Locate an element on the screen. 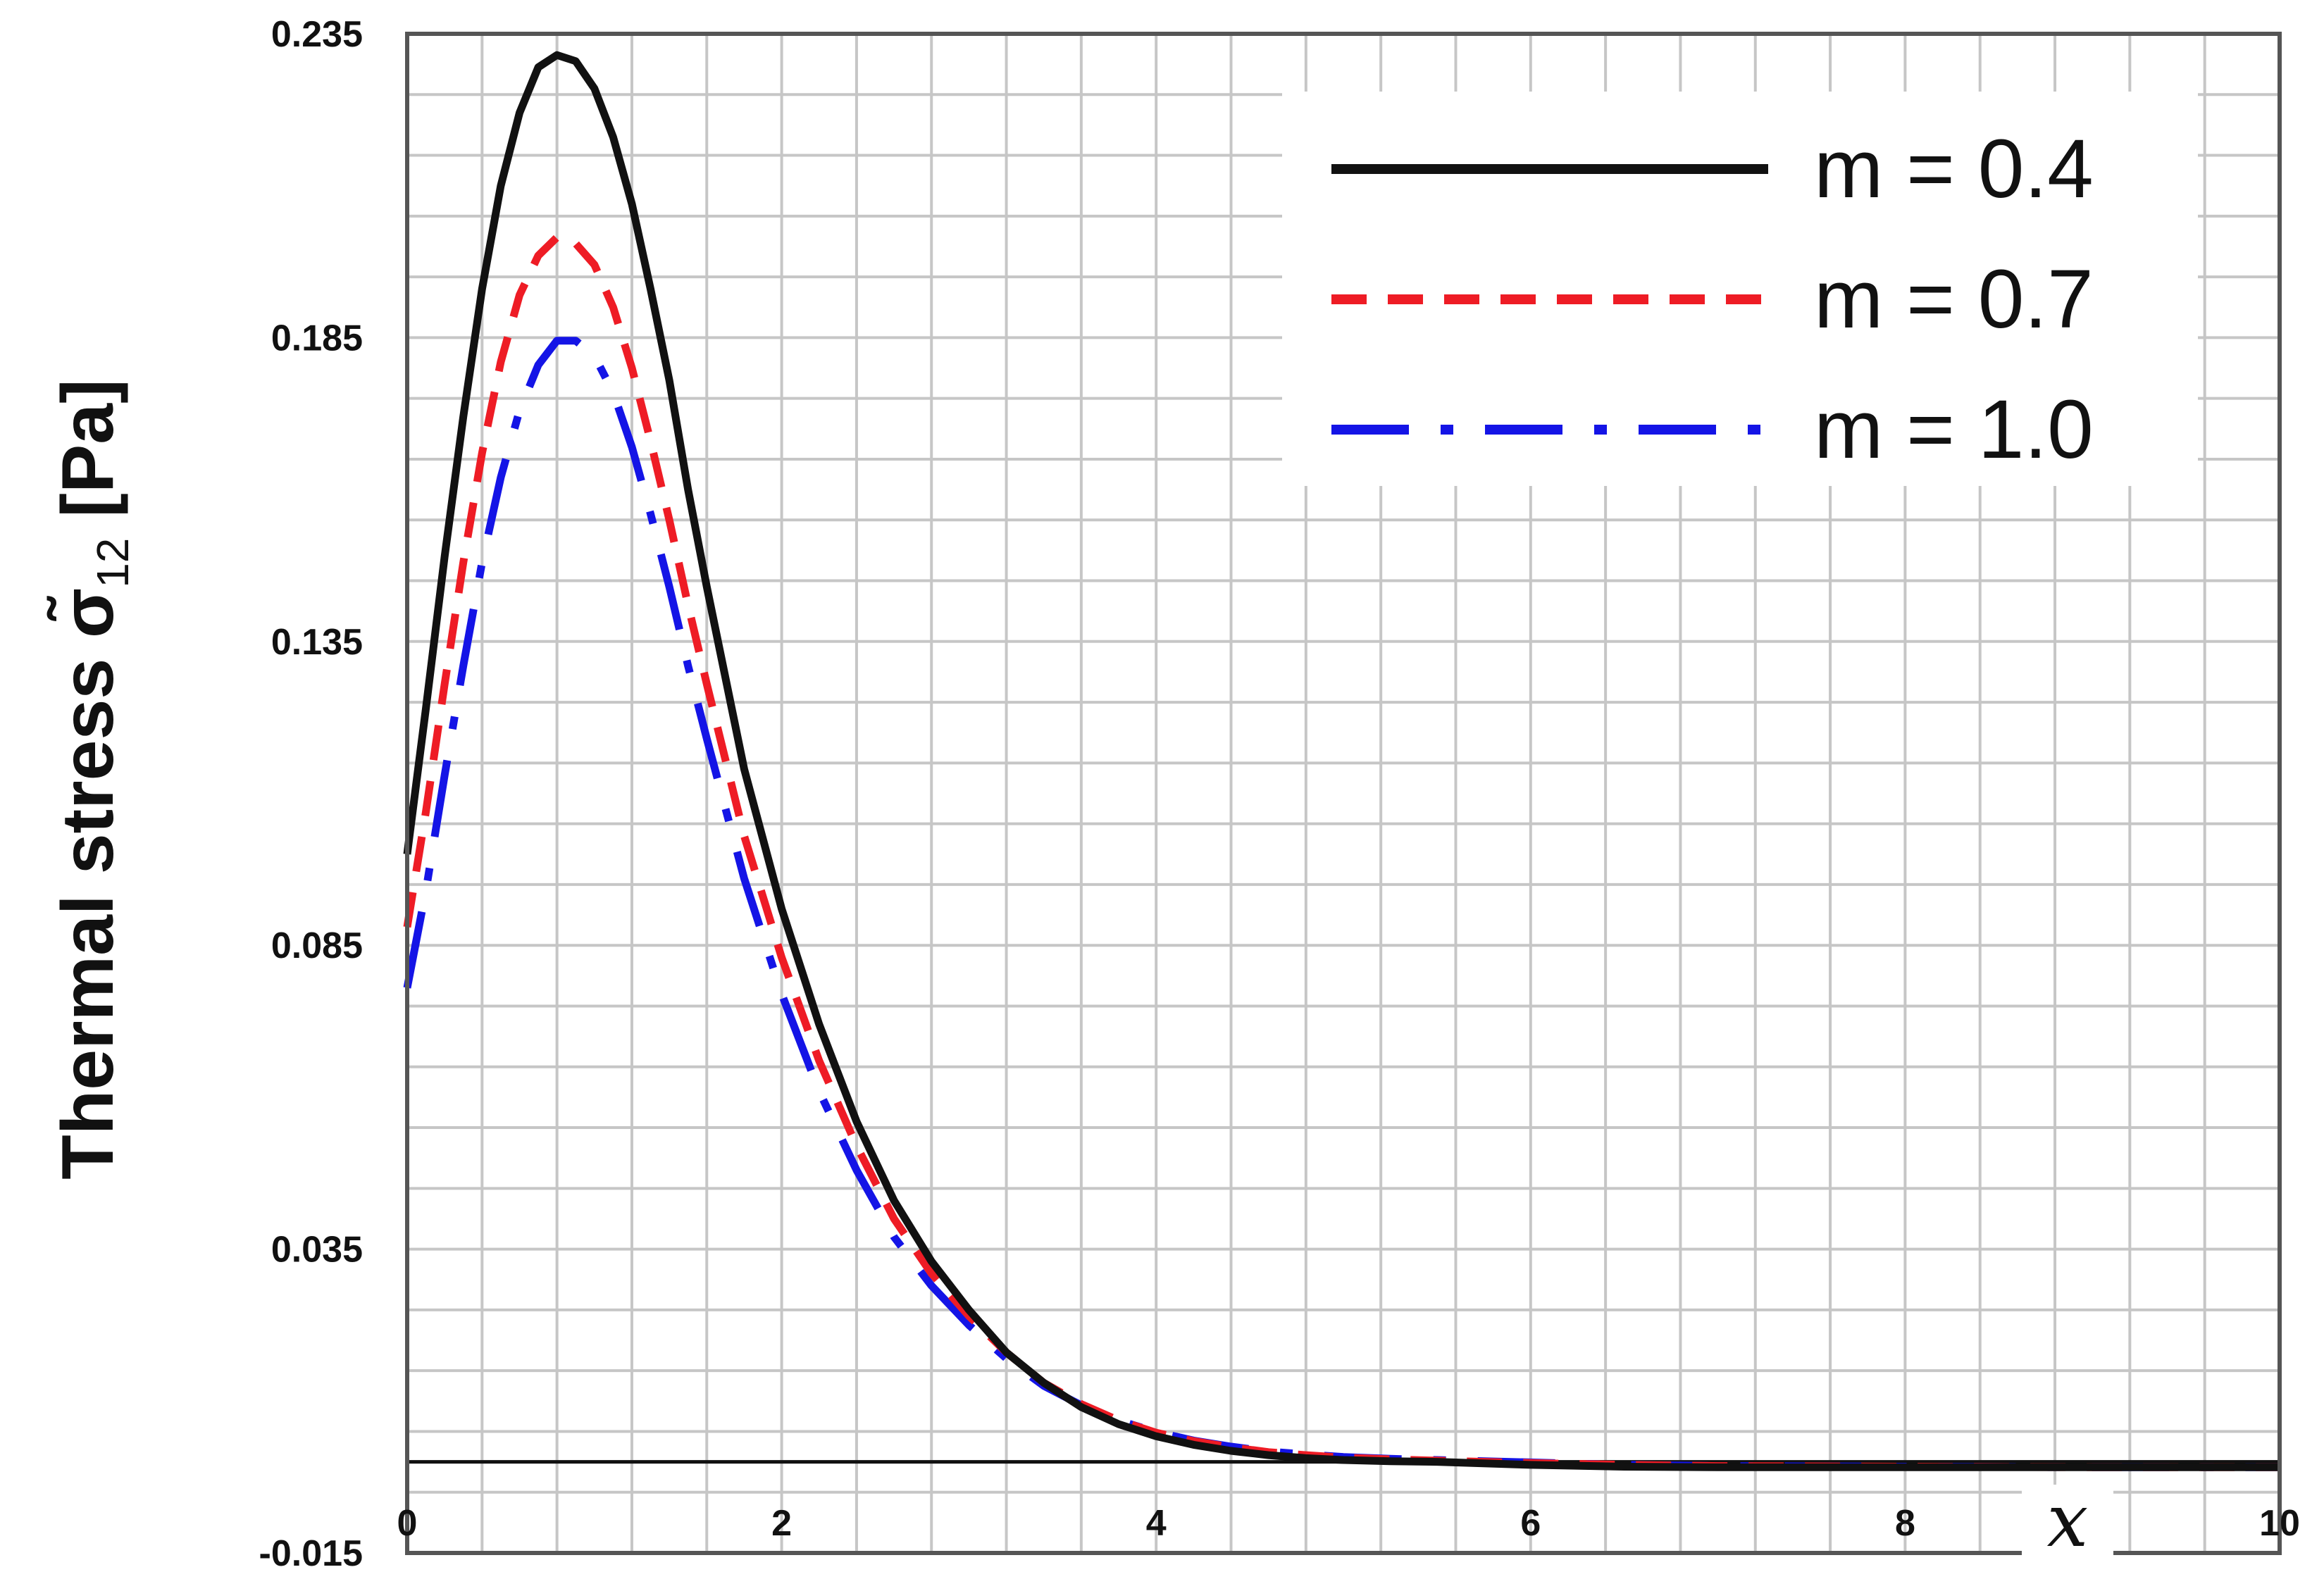 Image resolution: width=2324 pixels, height=1591 pixels. x-tick-label: 6 is located at coordinates (1530, 1523).